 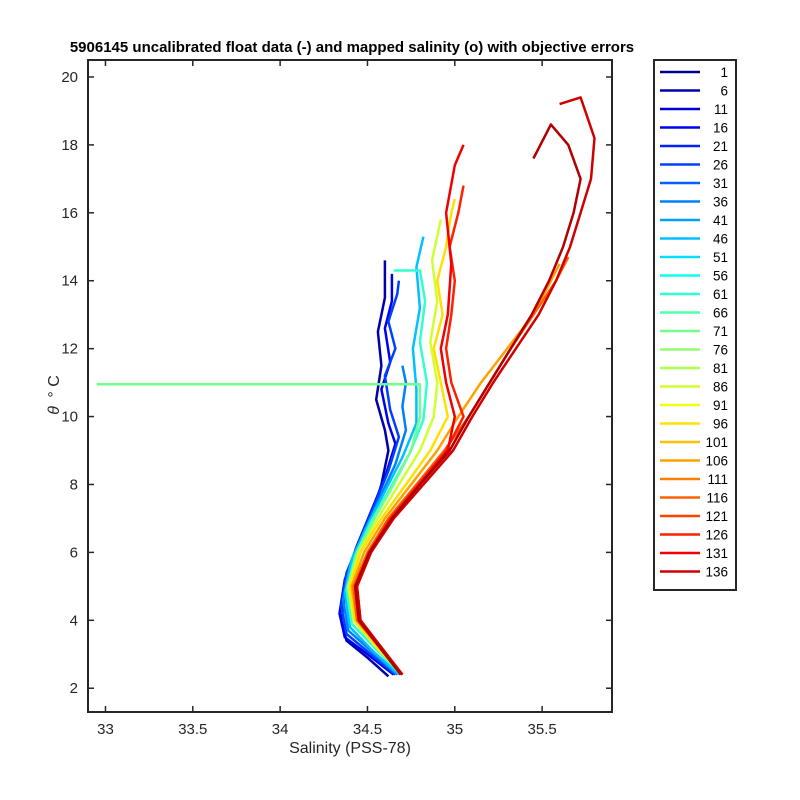 What do you see at coordinates (717, 498) in the screenshot?
I see `legend-label: 116` at bounding box center [717, 498].